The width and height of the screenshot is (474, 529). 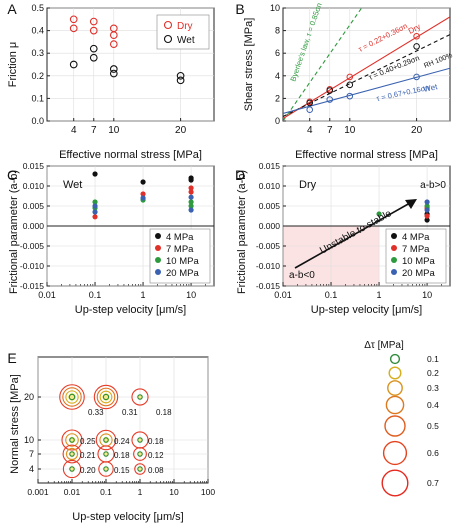 I want to click on y-tick-label: 8, so click(x=277, y=31).